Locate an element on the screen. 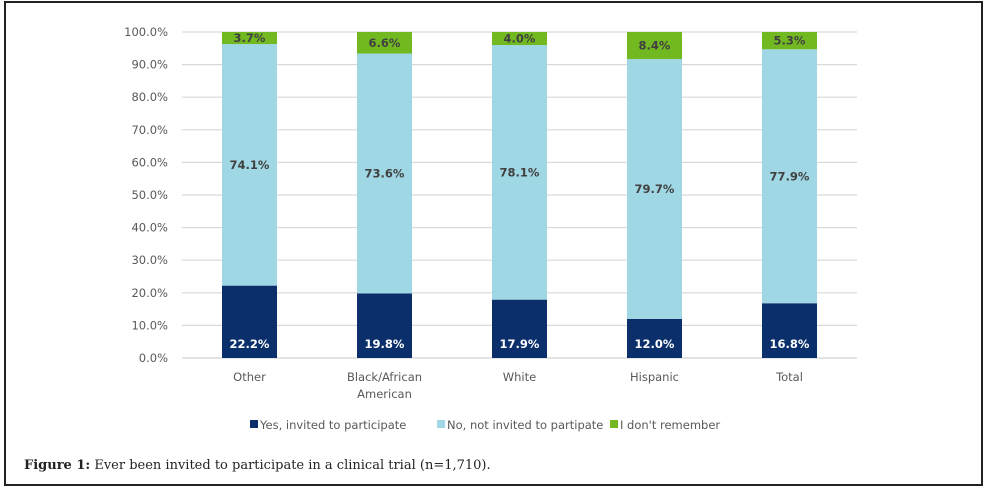  y-tick-label: 40.0% is located at coordinates (149, 228).